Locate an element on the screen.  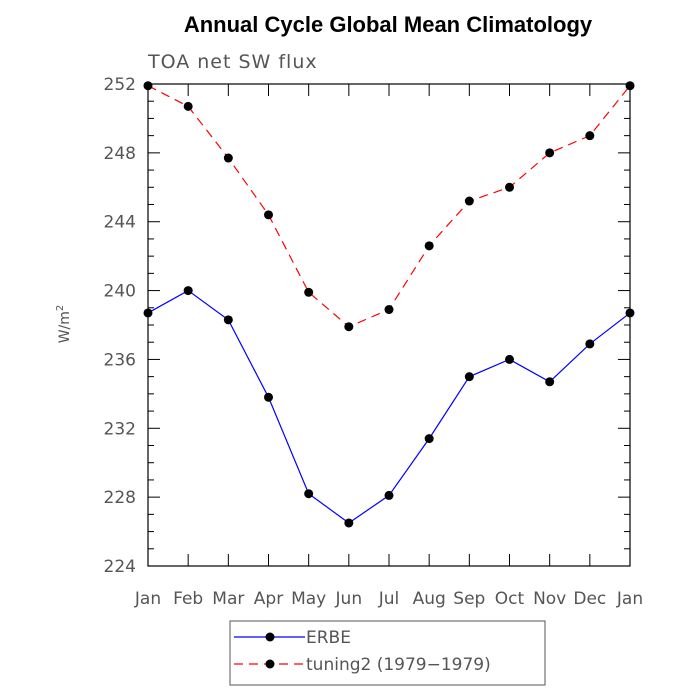
x-tick-label: Sep is located at coordinates (469, 599).